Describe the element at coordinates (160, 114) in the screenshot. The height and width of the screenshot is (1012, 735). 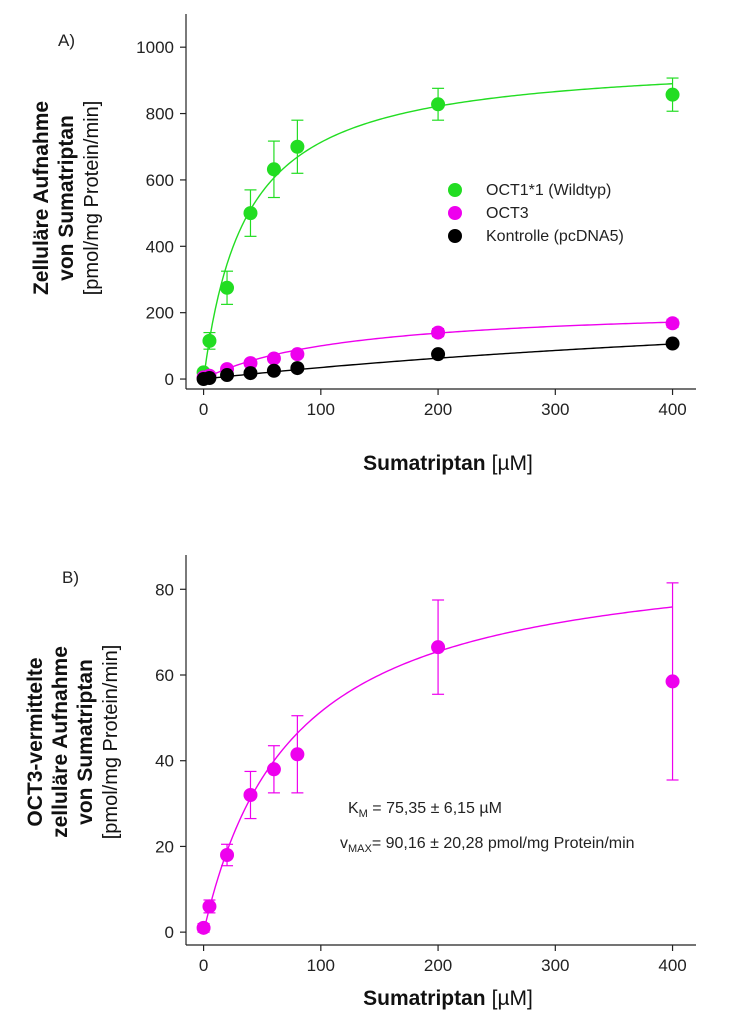
I see `panel-a-y-tick-label: 800` at that location.